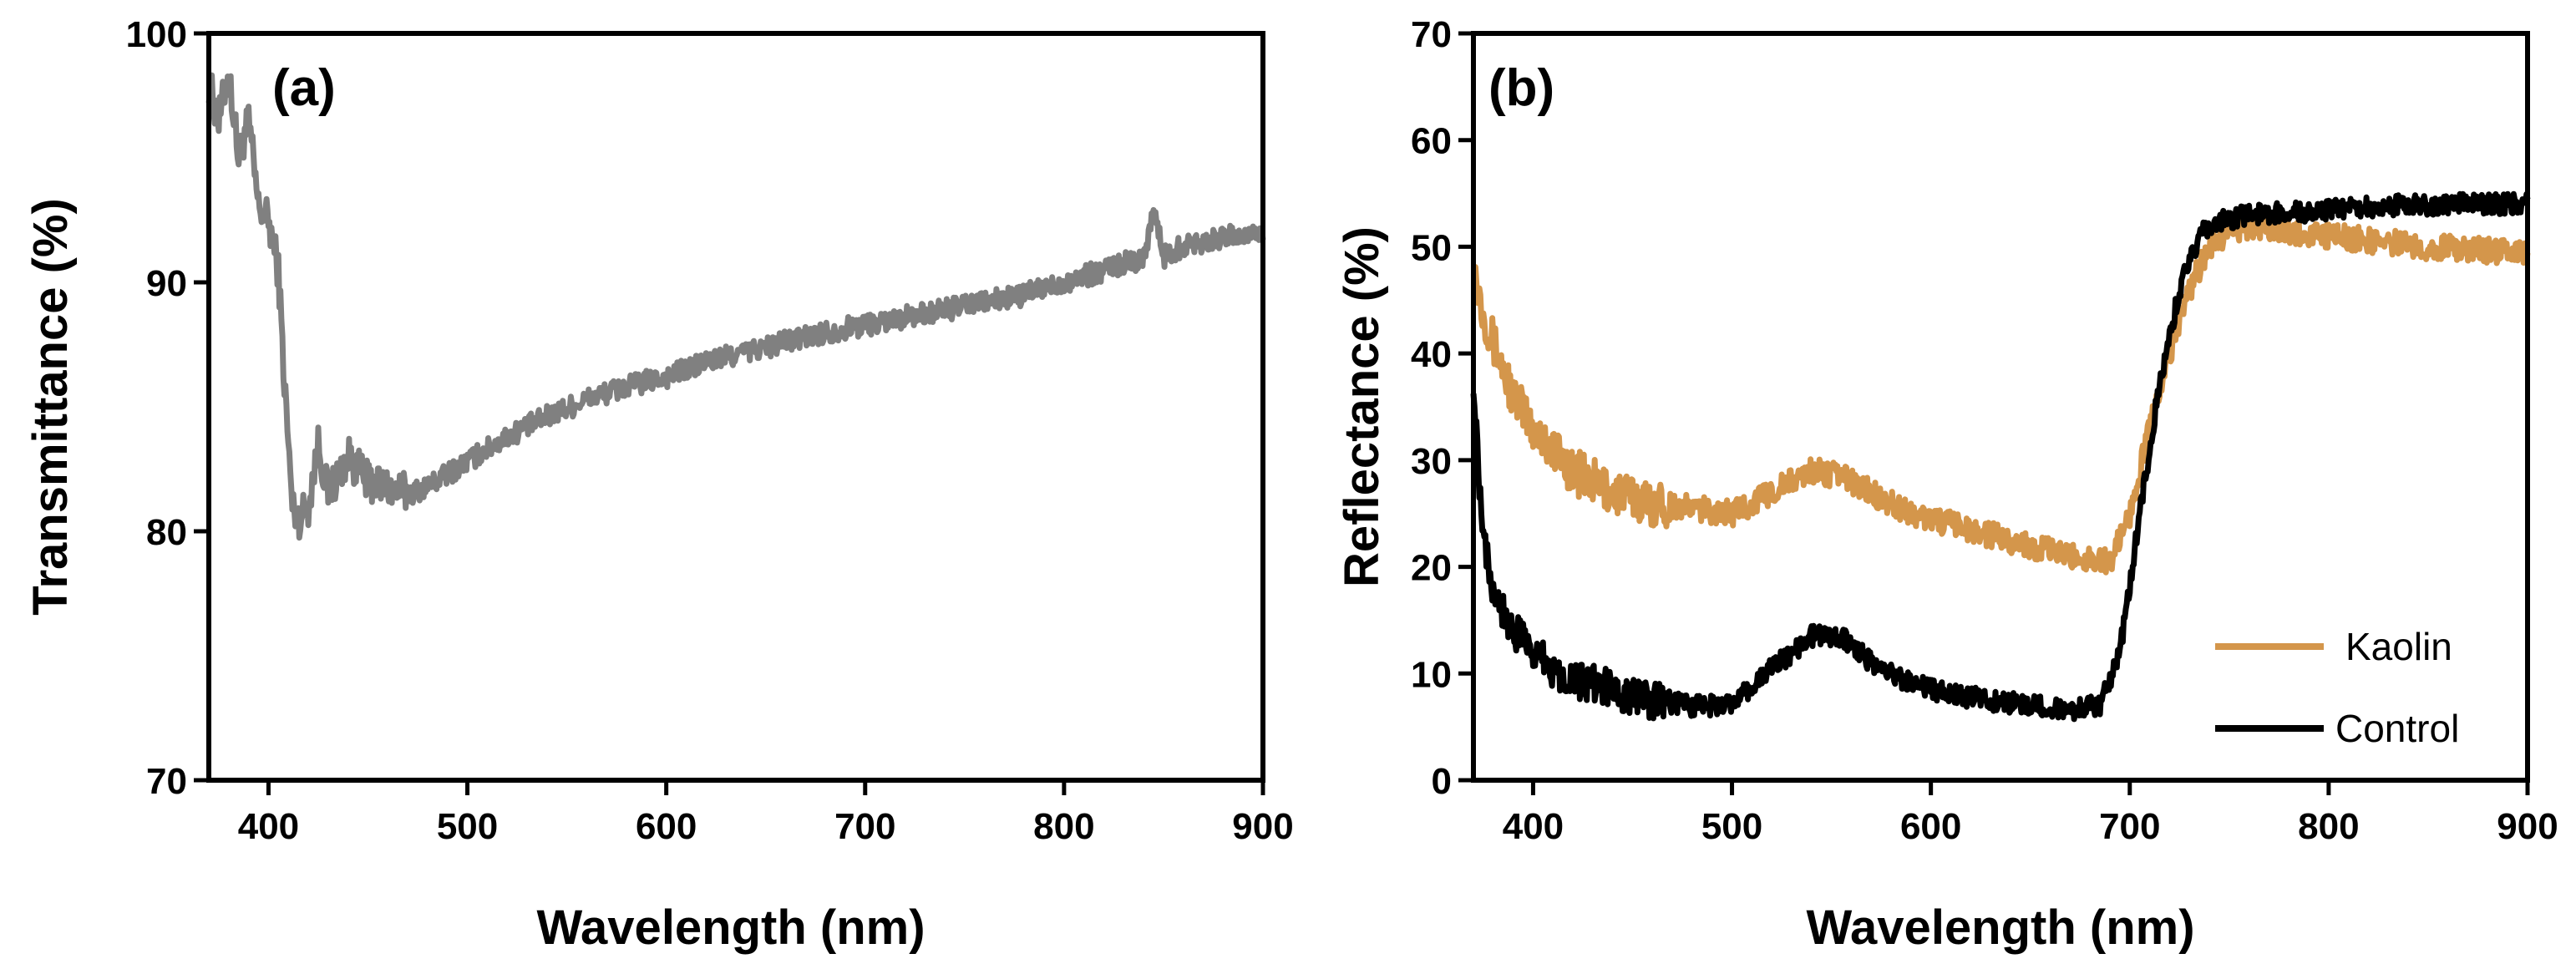 The width and height of the screenshot is (2576, 974). Describe the element at coordinates (2000, 927) in the screenshot. I see `panel-b-x-axis-title: Wavelength (nm)` at that location.